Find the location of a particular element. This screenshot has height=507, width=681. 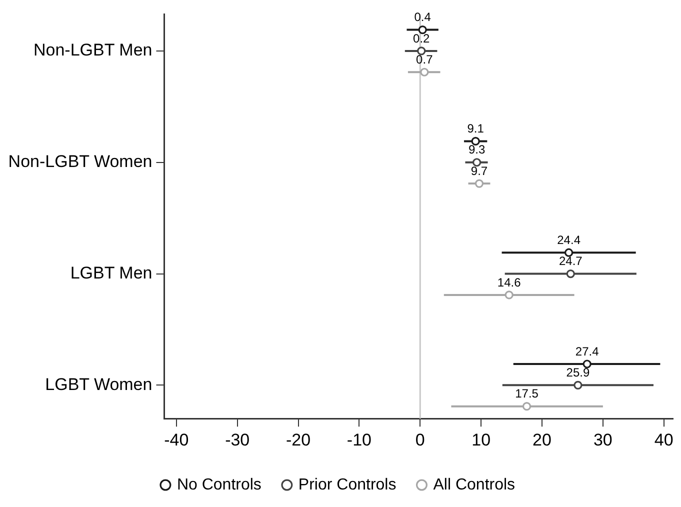

data-label: 9.7 is located at coordinates (479, 171).